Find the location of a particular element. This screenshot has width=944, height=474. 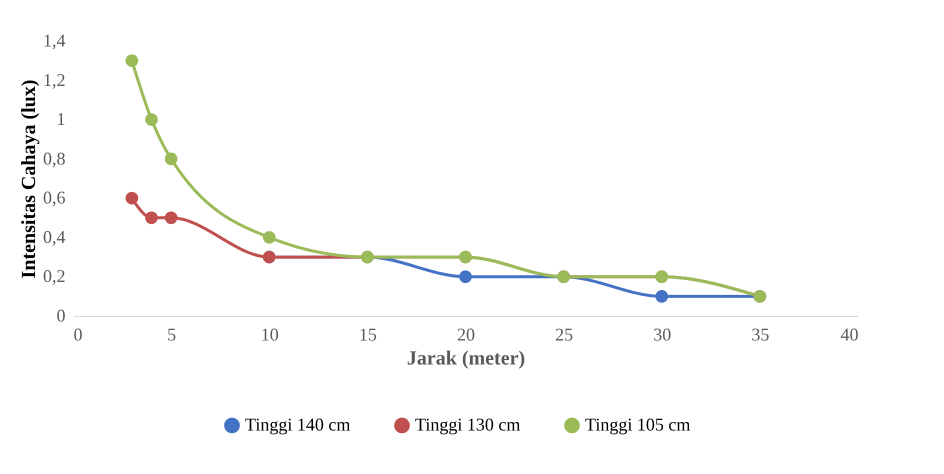

y-tick-label: 1 is located at coordinates (61, 119).